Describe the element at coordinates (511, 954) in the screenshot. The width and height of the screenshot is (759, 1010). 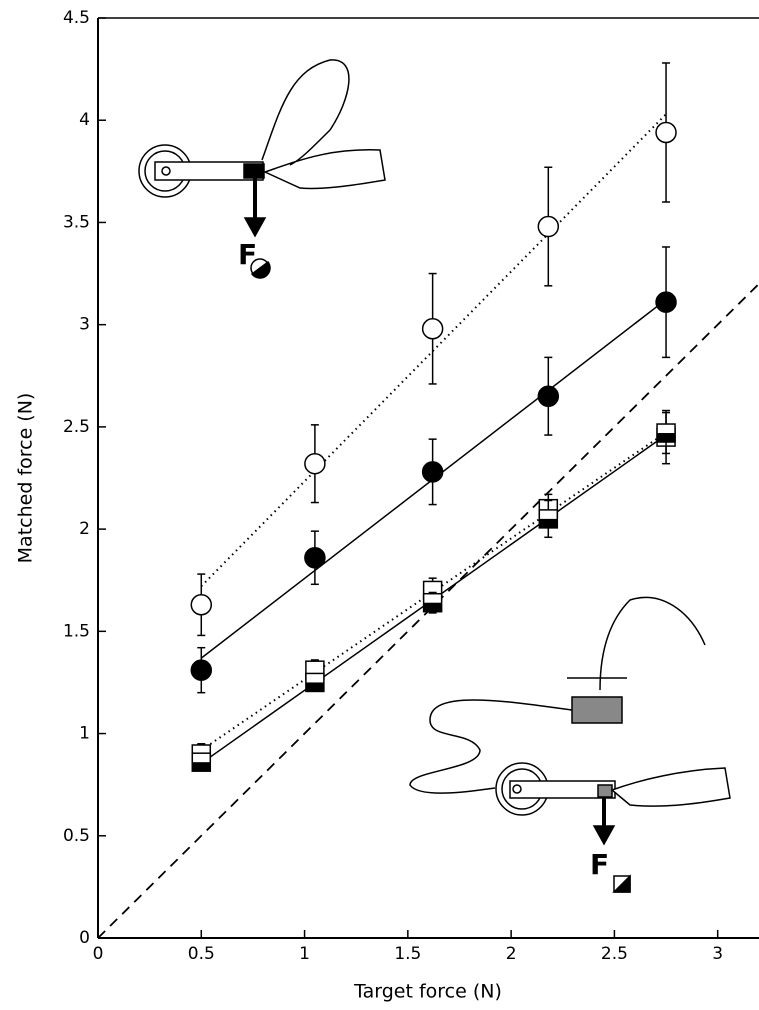
I see `x-tick-label: 2` at that location.